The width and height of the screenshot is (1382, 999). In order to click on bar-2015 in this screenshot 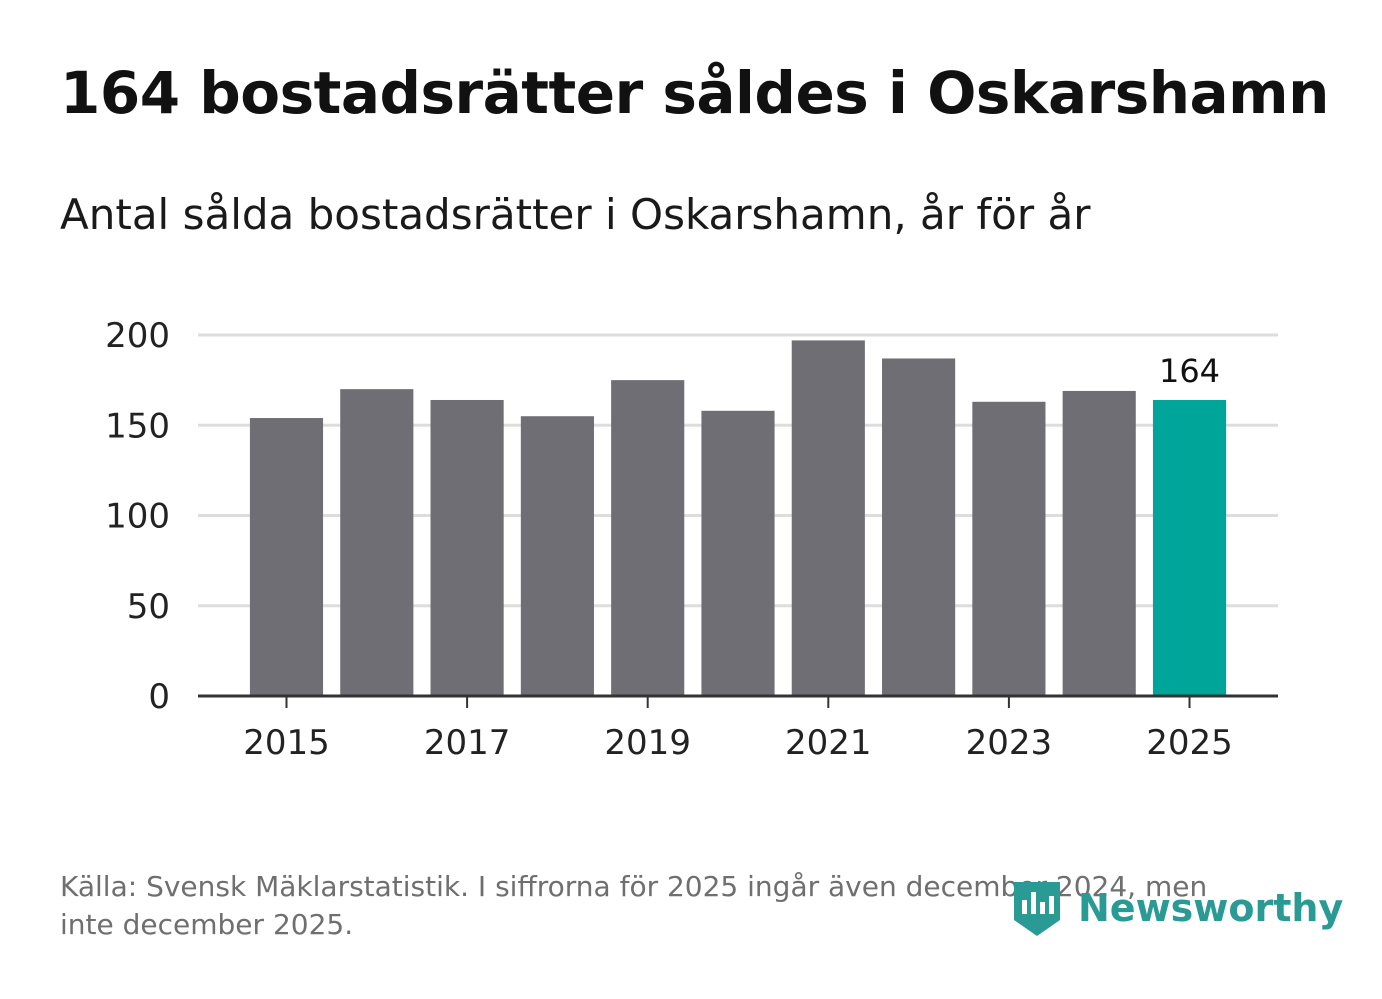, I will do `click(286, 557)`.